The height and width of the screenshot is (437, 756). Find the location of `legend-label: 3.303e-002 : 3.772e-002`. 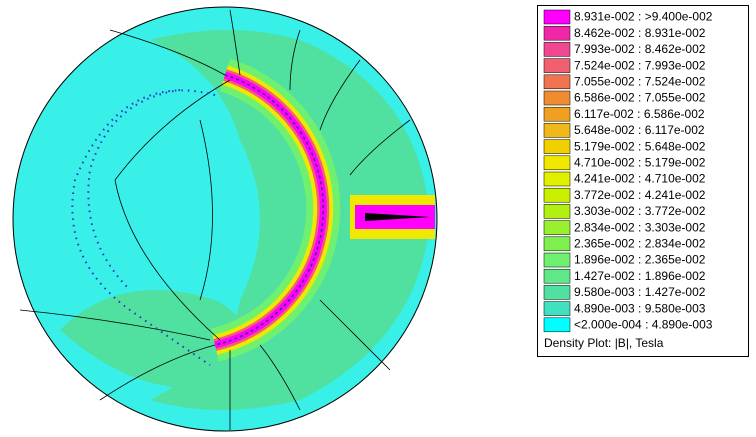

legend-label: 3.303e-002 : 3.772e-002 is located at coordinates (640, 211).